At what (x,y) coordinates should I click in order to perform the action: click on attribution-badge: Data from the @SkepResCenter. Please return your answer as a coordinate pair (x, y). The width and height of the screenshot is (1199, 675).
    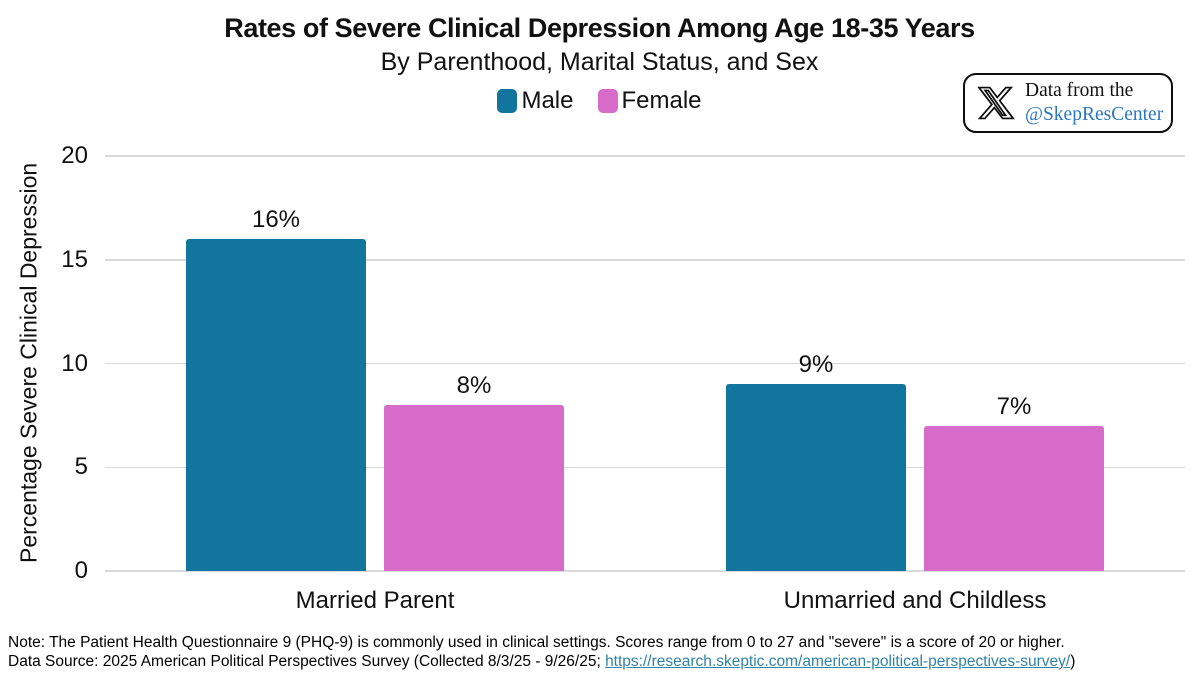
    Looking at the image, I should click on (1068, 103).